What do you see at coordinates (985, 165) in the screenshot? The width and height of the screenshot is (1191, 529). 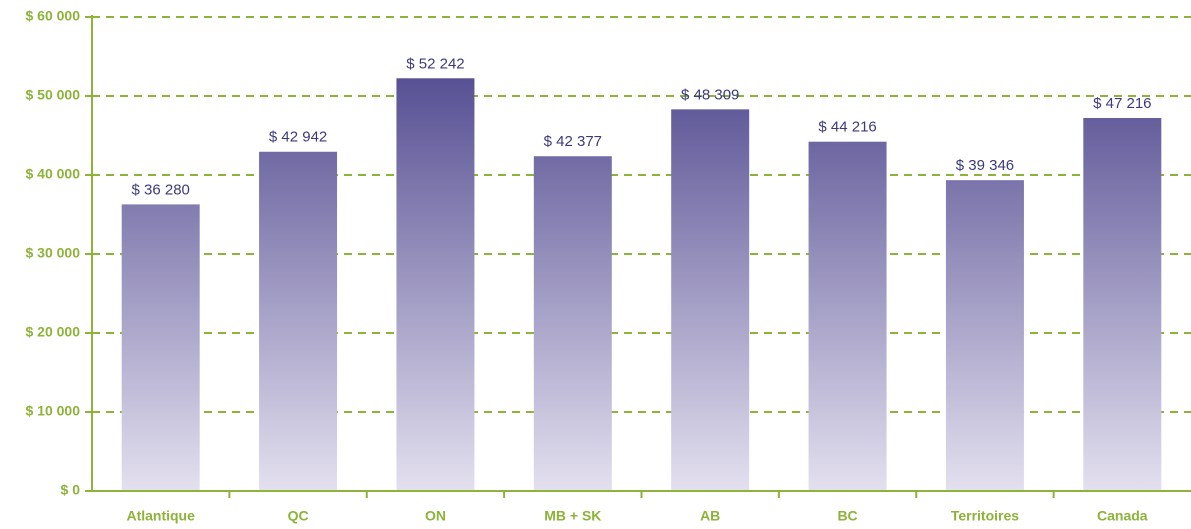 I see `value-label: $ 39 346` at bounding box center [985, 165].